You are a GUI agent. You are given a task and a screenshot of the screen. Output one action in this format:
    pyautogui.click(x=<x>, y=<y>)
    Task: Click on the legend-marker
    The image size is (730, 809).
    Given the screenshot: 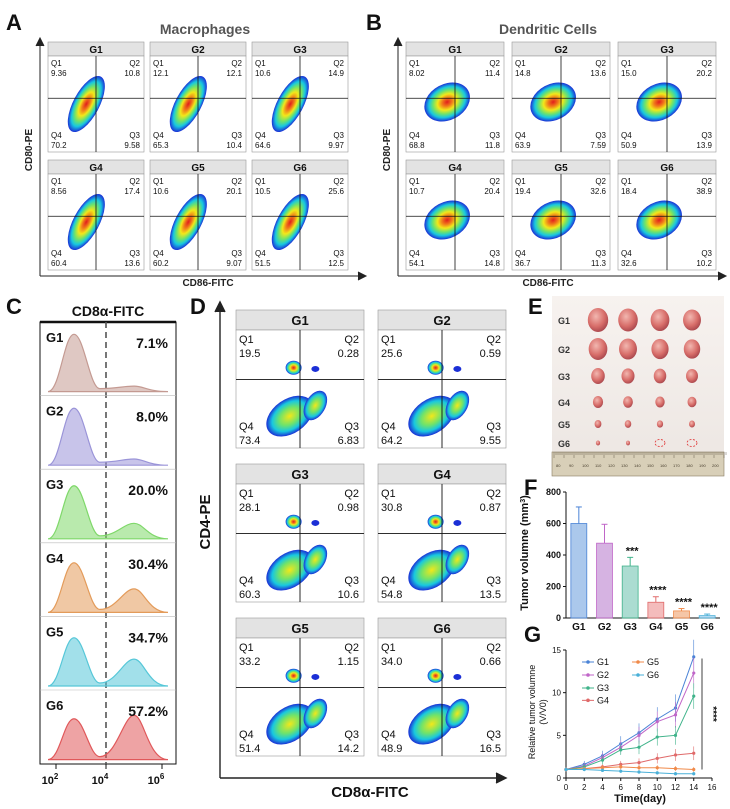 What is the action you would take?
    pyautogui.click(x=638, y=675)
    